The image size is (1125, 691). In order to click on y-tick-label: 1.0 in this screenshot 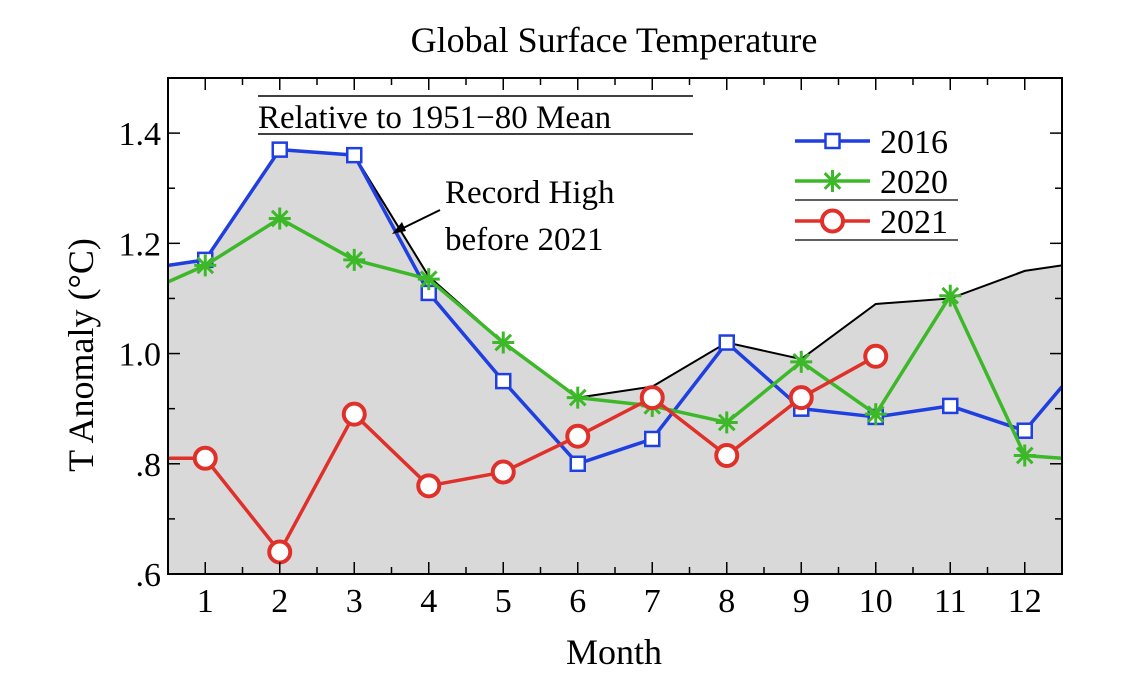, I will do `click(140, 355)`.